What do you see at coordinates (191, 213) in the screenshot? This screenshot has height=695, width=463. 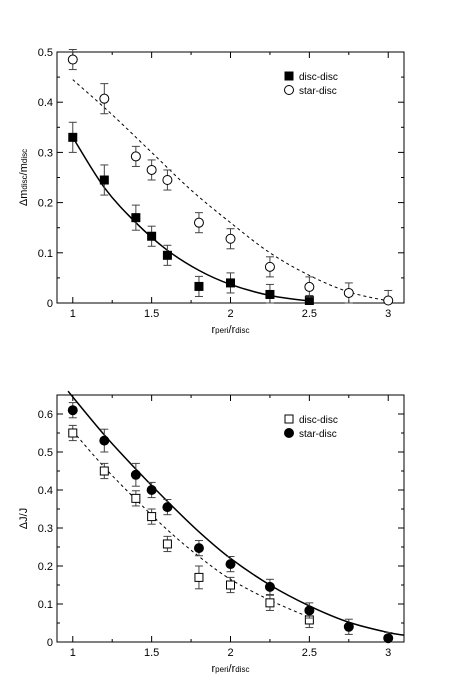 I see `series-disc-disc` at bounding box center [191, 213].